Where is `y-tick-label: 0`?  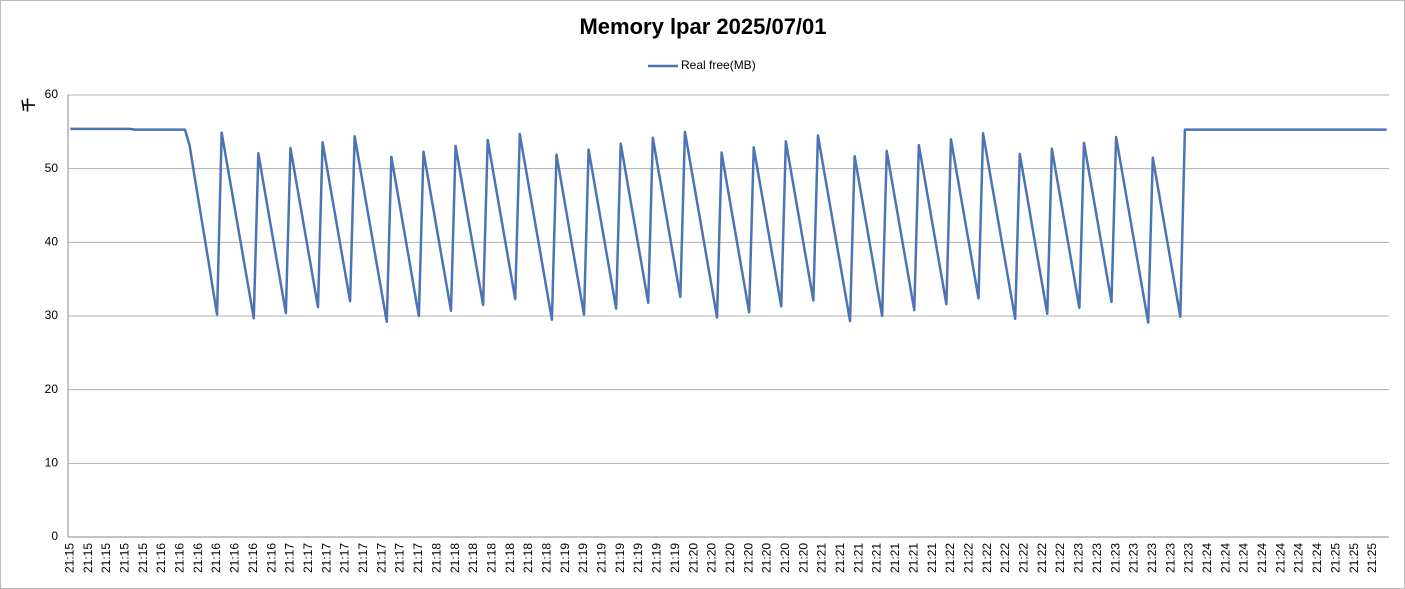 y-tick-label: 0 is located at coordinates (54, 536).